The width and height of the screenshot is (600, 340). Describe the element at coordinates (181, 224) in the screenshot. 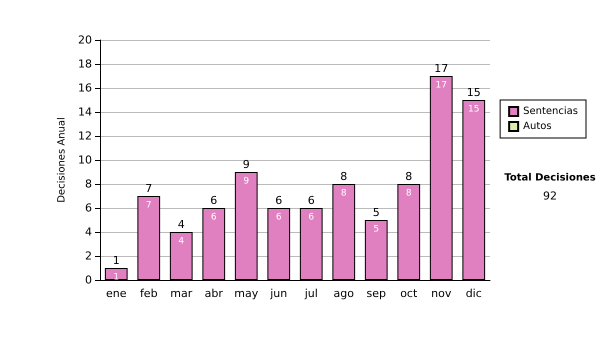

I see `total-label: 4` at that location.